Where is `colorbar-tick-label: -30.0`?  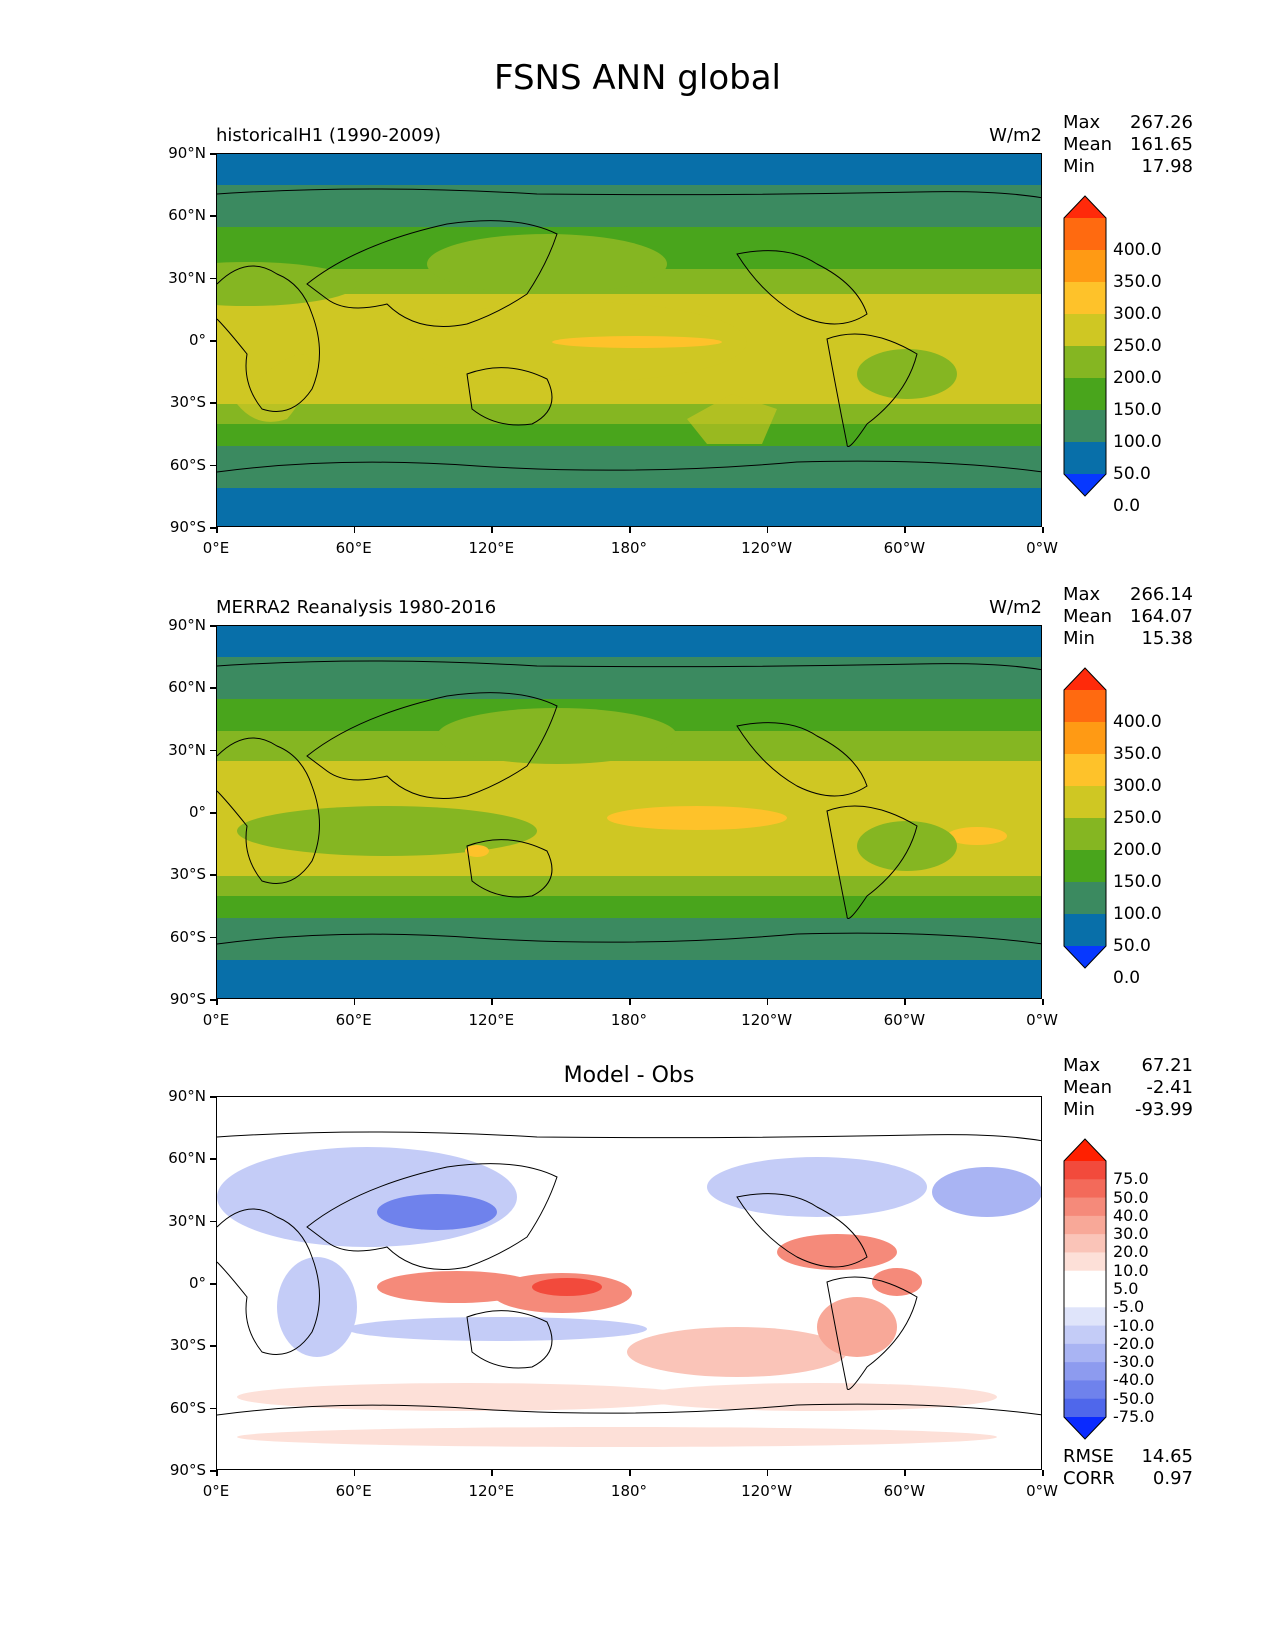
colorbar-tick-label: -30.0 is located at coordinates (1134, 1362).